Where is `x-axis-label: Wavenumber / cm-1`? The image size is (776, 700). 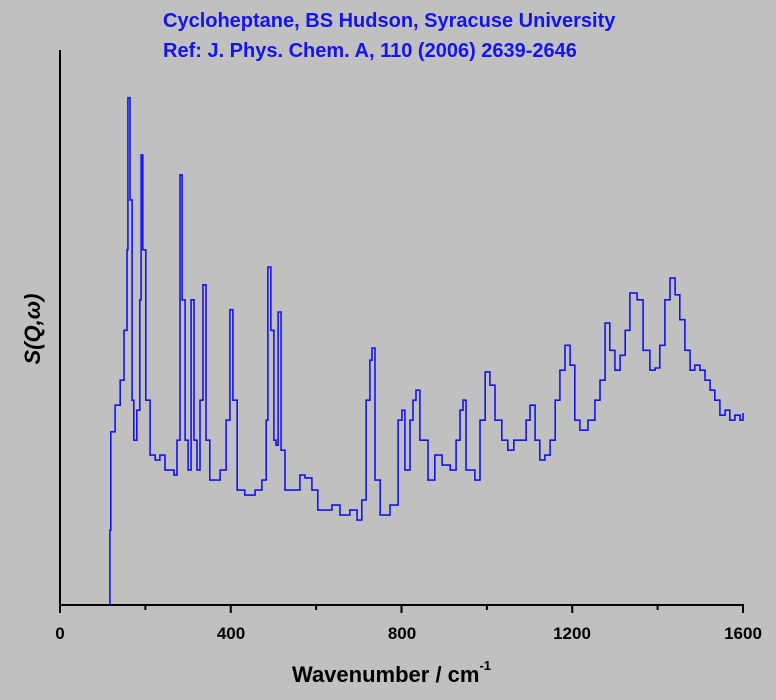
x-axis-label: Wavenumber / cm-1 is located at coordinates (391, 673).